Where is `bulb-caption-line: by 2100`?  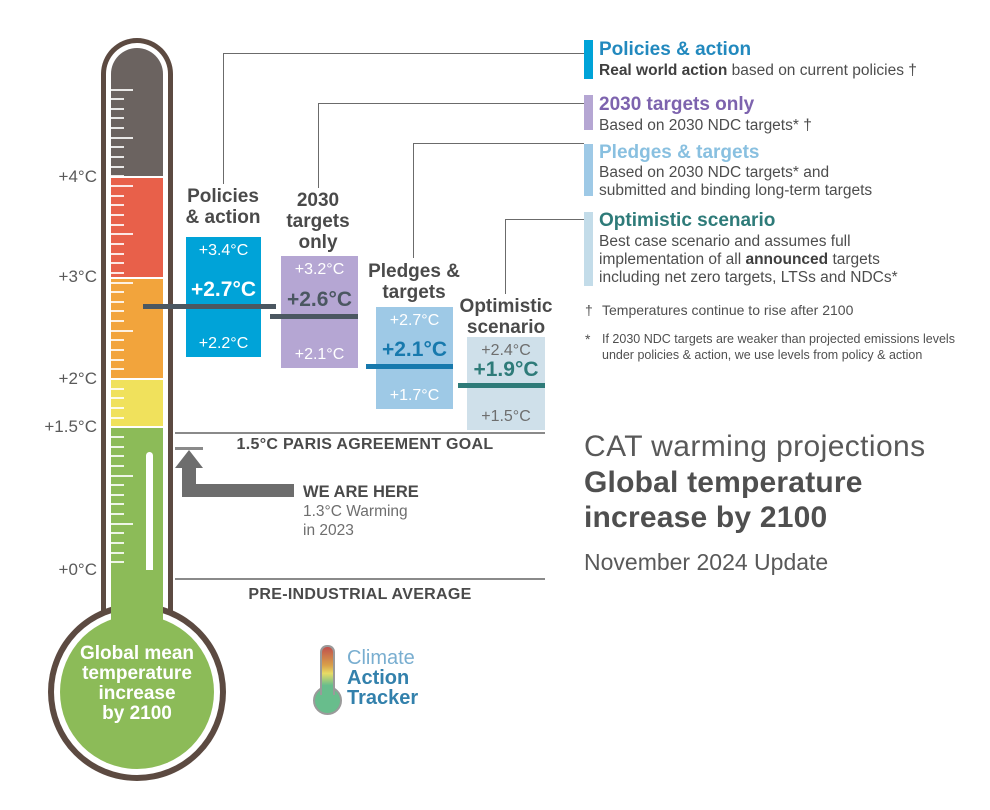
bulb-caption-line: by 2100 is located at coordinates (137, 713).